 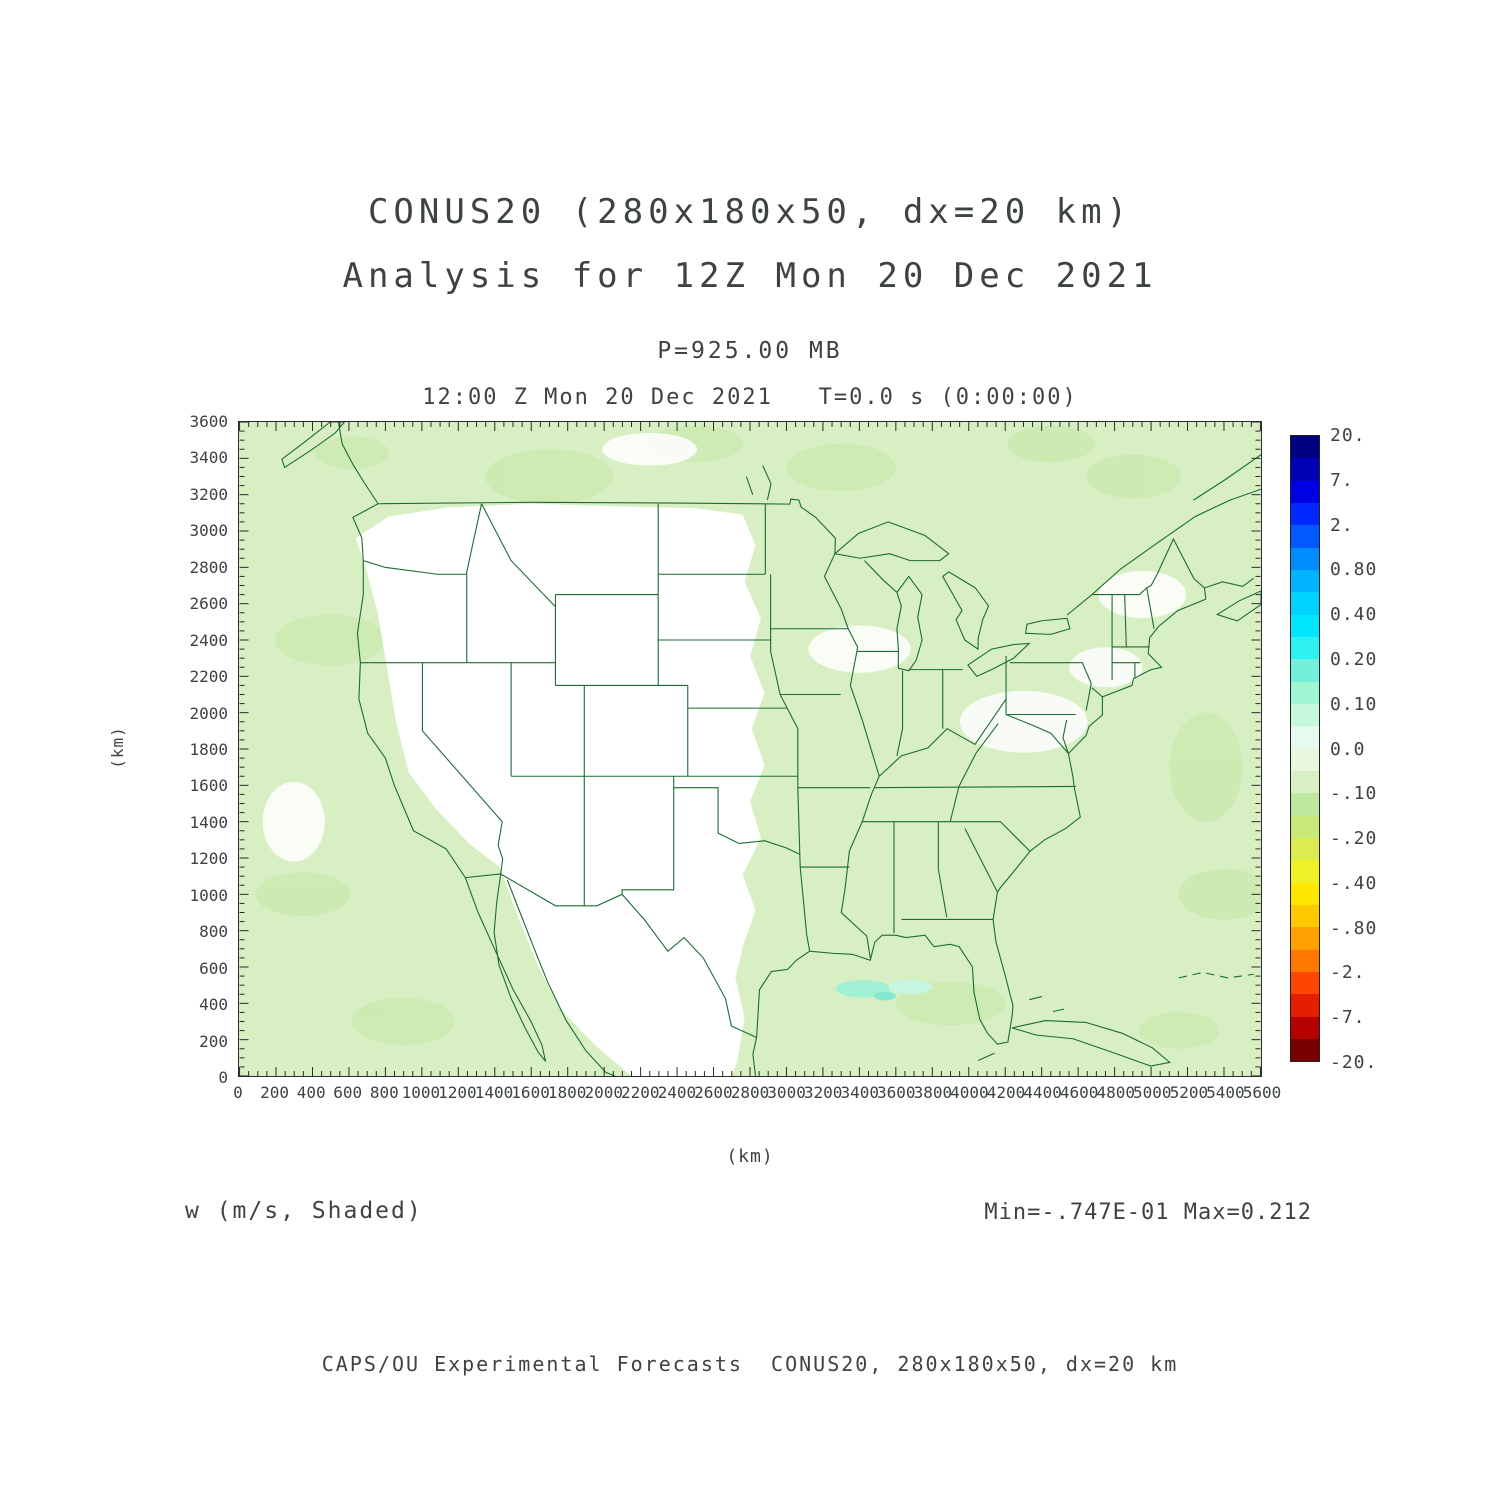 I want to click on x-axis-title: (km), so click(x=750, y=1156).